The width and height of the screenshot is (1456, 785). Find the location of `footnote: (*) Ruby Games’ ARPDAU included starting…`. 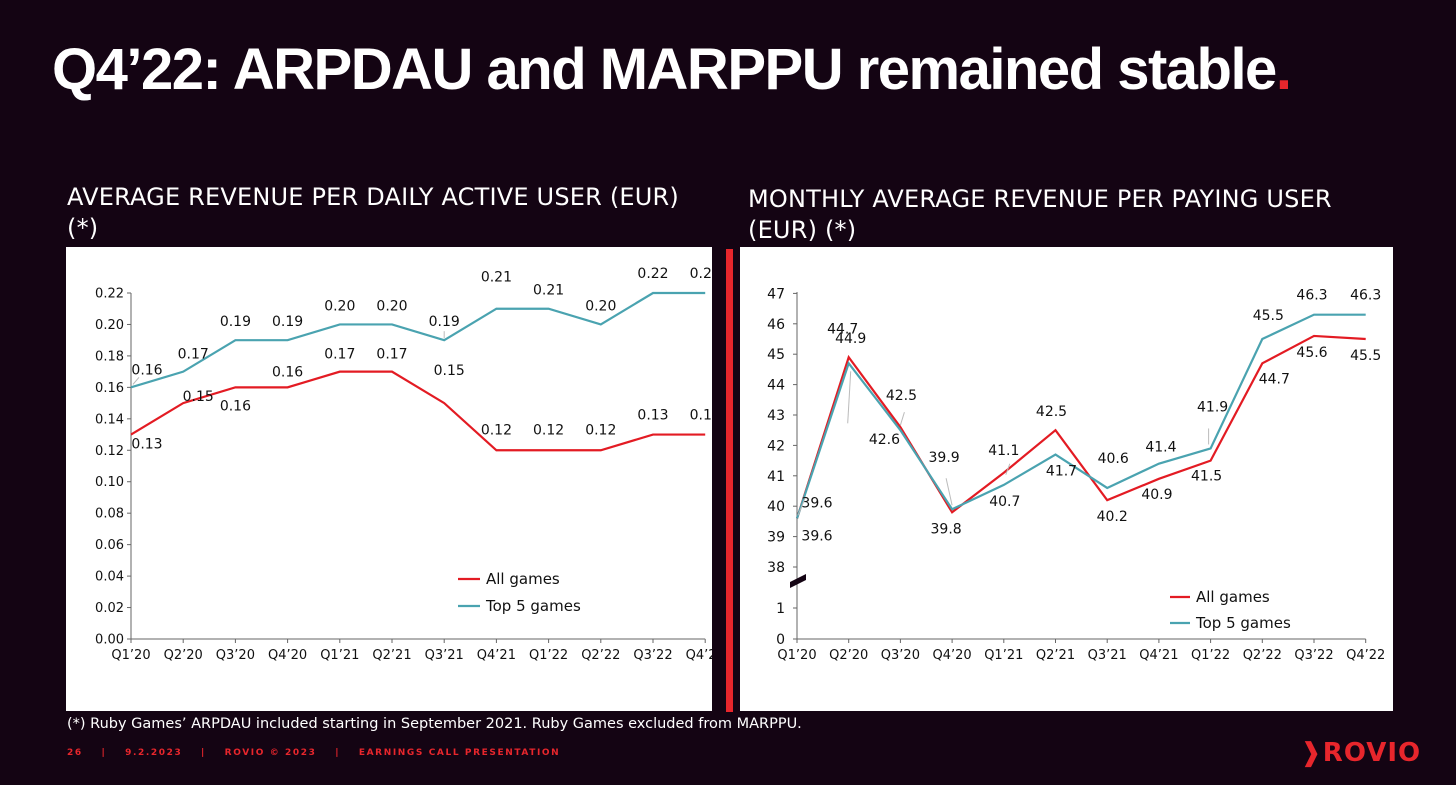

footnote: (*) Ruby Games’ ARPDAU included starting… is located at coordinates (434, 724).